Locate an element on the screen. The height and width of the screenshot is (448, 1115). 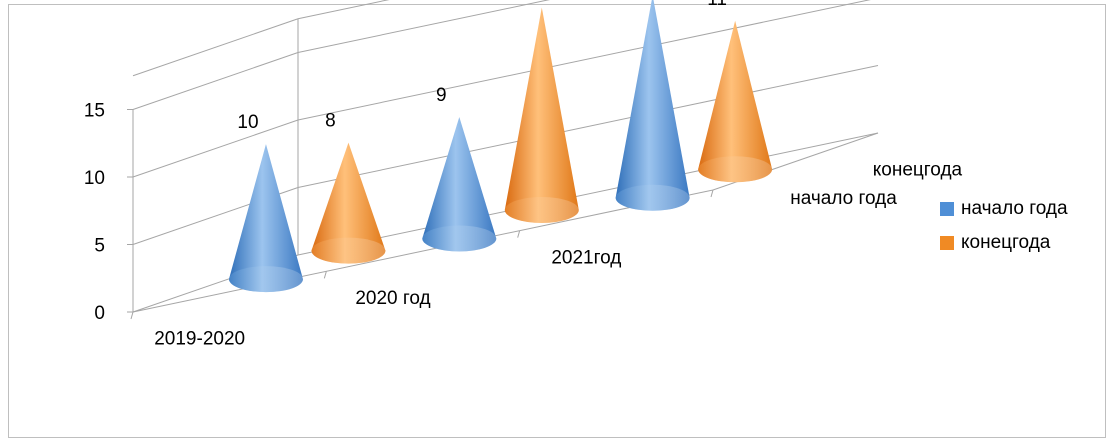
x-axis-line is located at coordinates (423, 251).